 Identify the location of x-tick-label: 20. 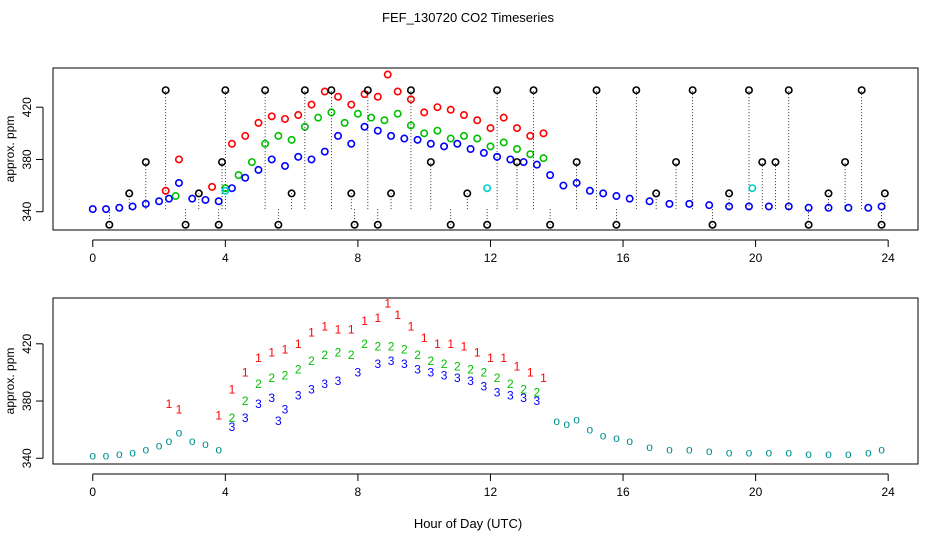
(756, 492).